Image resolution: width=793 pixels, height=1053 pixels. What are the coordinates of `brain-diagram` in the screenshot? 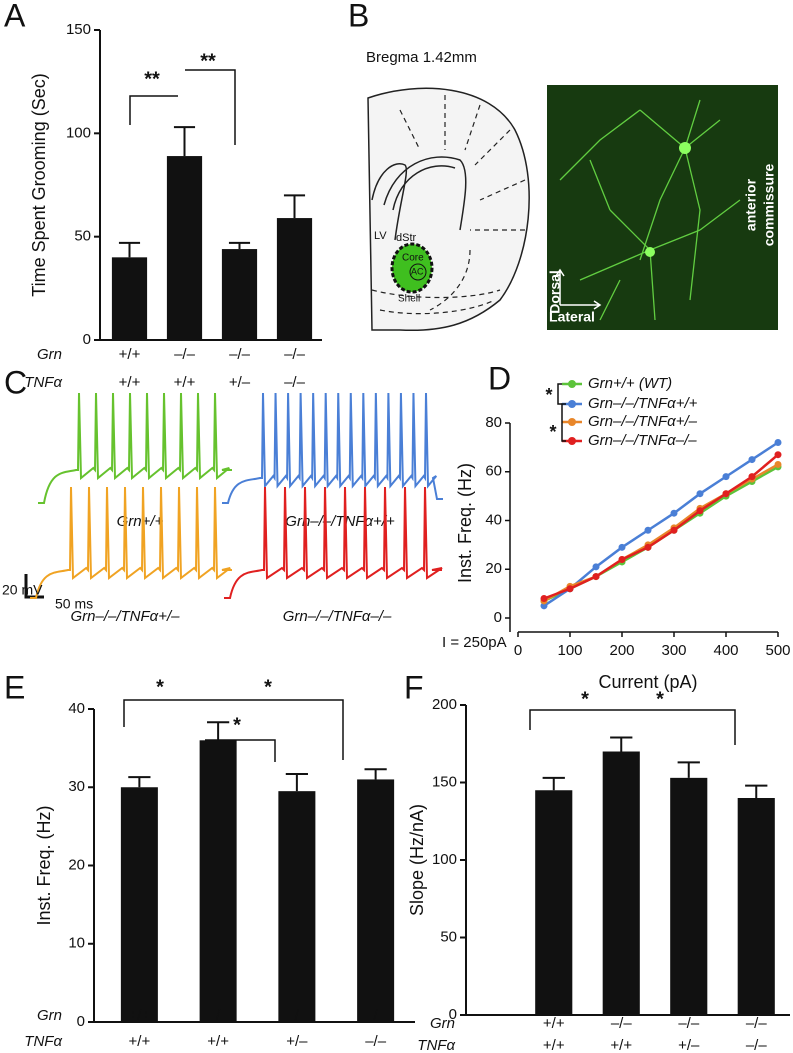 It's located at (448, 209).